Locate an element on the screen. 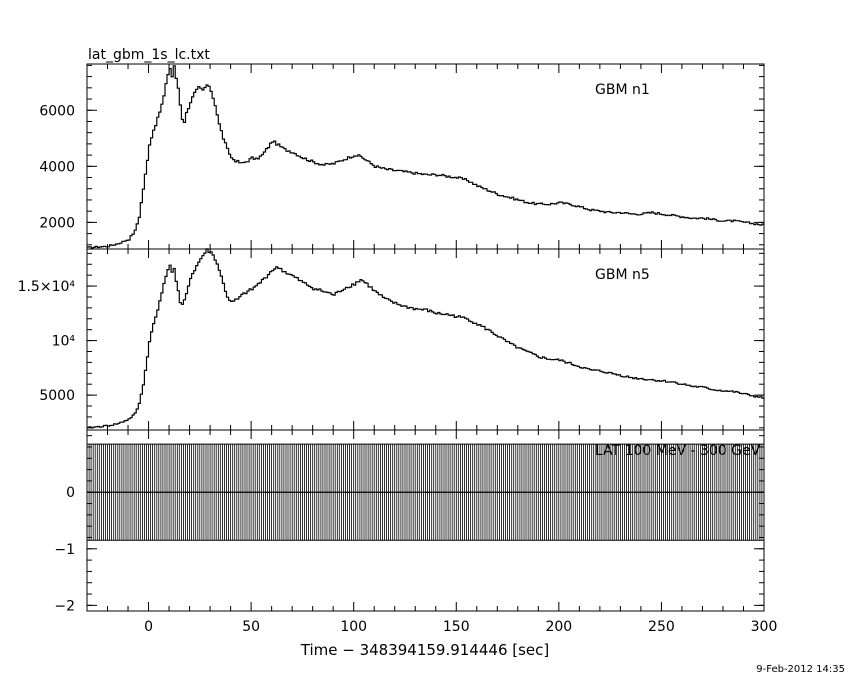 The width and height of the screenshot is (850, 680). y-tick-label: 2000 is located at coordinates (57, 223).